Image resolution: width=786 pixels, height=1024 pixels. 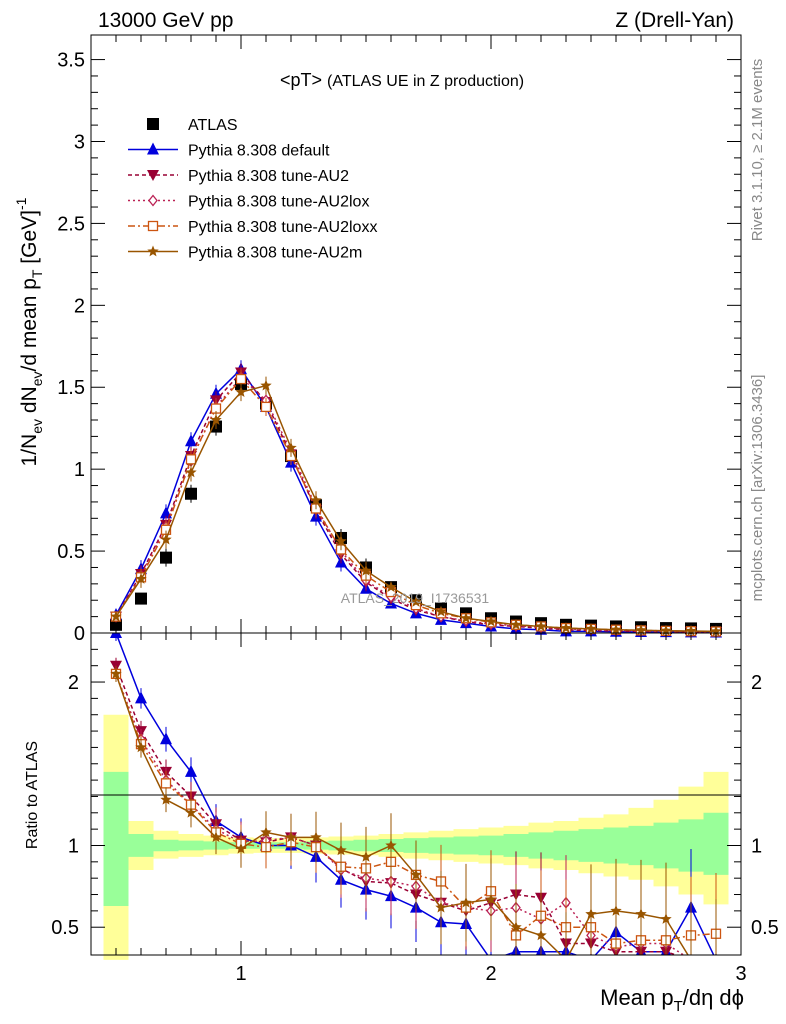 I want to click on main-y-tick-label: 1, so click(x=79, y=470).